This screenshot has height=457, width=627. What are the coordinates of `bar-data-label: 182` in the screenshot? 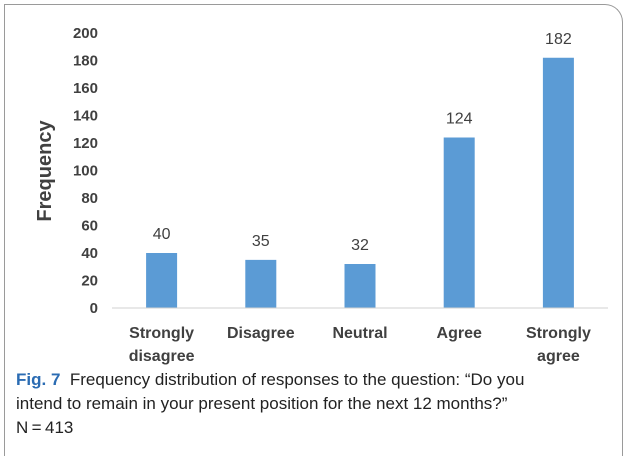 It's located at (558, 39).